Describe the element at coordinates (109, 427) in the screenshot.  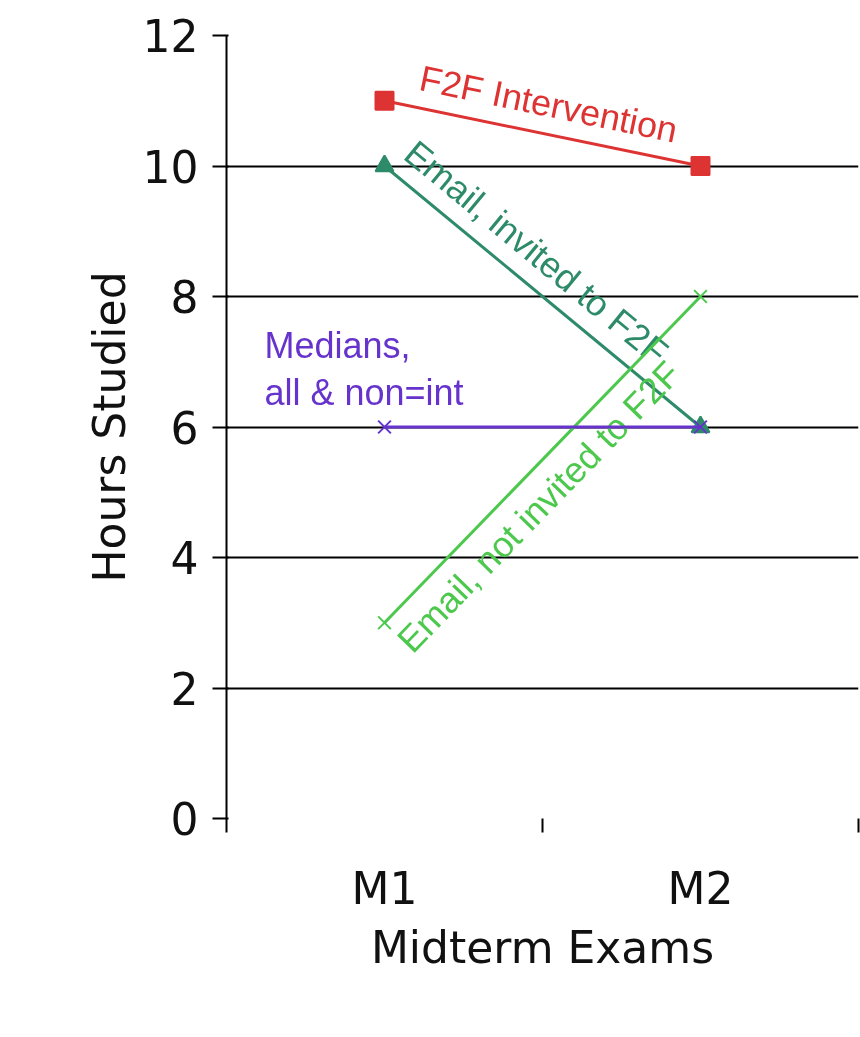
I see `y-axis-title: Hours Studied` at that location.